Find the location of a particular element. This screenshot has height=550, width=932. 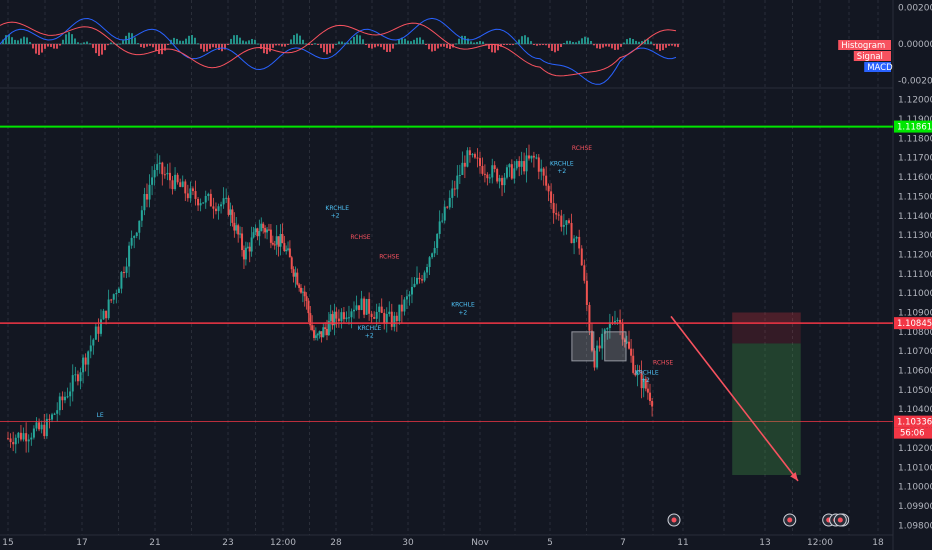

price-ytick: 1.10800 is located at coordinates (915, 333).